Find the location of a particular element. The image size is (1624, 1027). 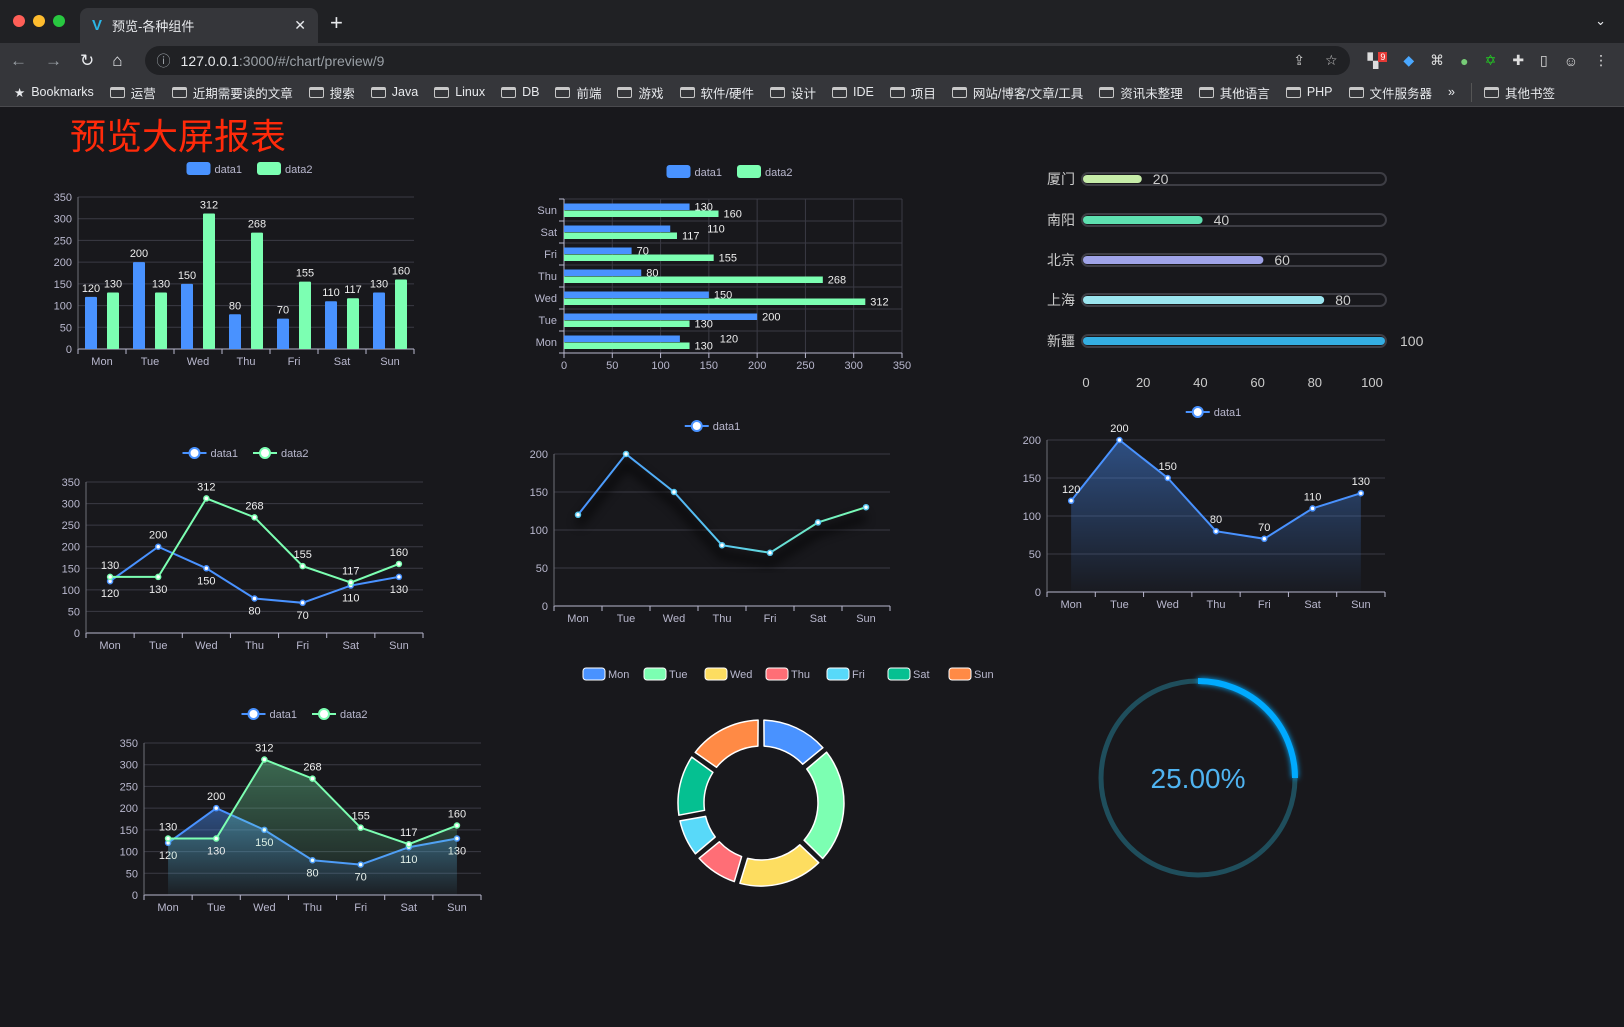

legend-label: data2 is located at coordinates (779, 173).